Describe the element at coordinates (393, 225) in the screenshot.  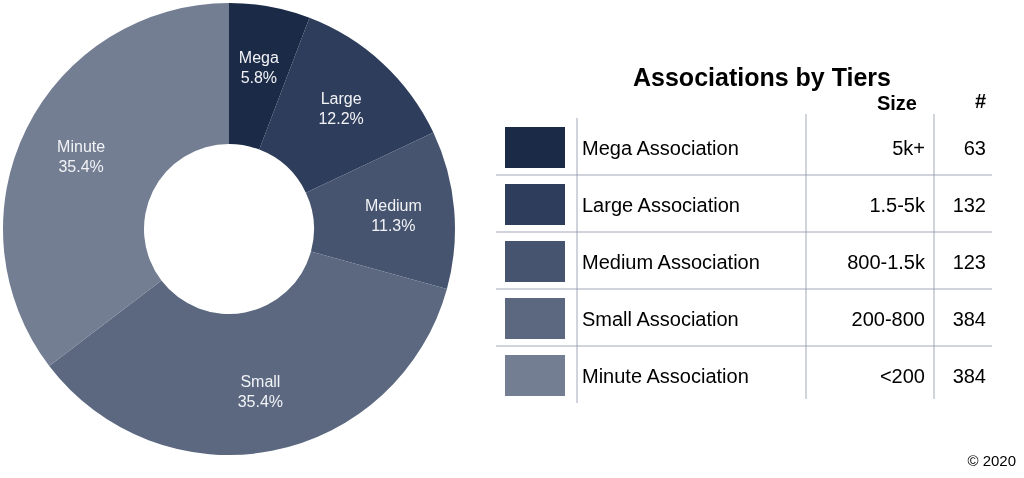
I see `data-label: 11.3%` at that location.